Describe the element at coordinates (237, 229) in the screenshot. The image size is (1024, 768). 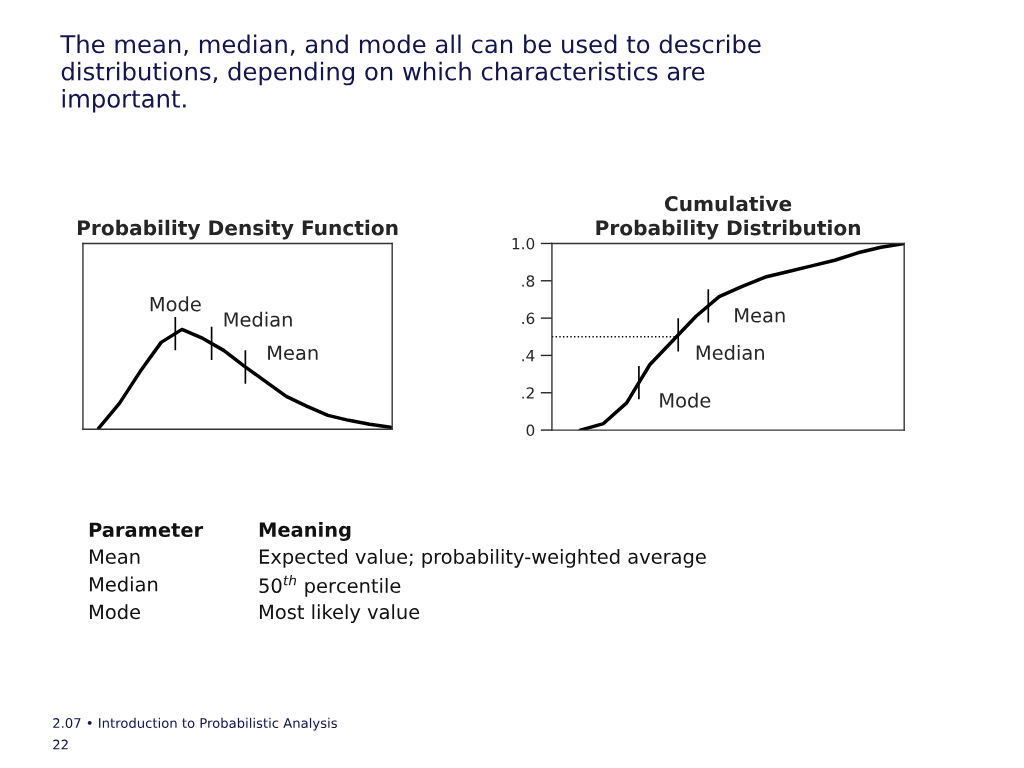
I see `chart-title: Probability Density Function` at that location.